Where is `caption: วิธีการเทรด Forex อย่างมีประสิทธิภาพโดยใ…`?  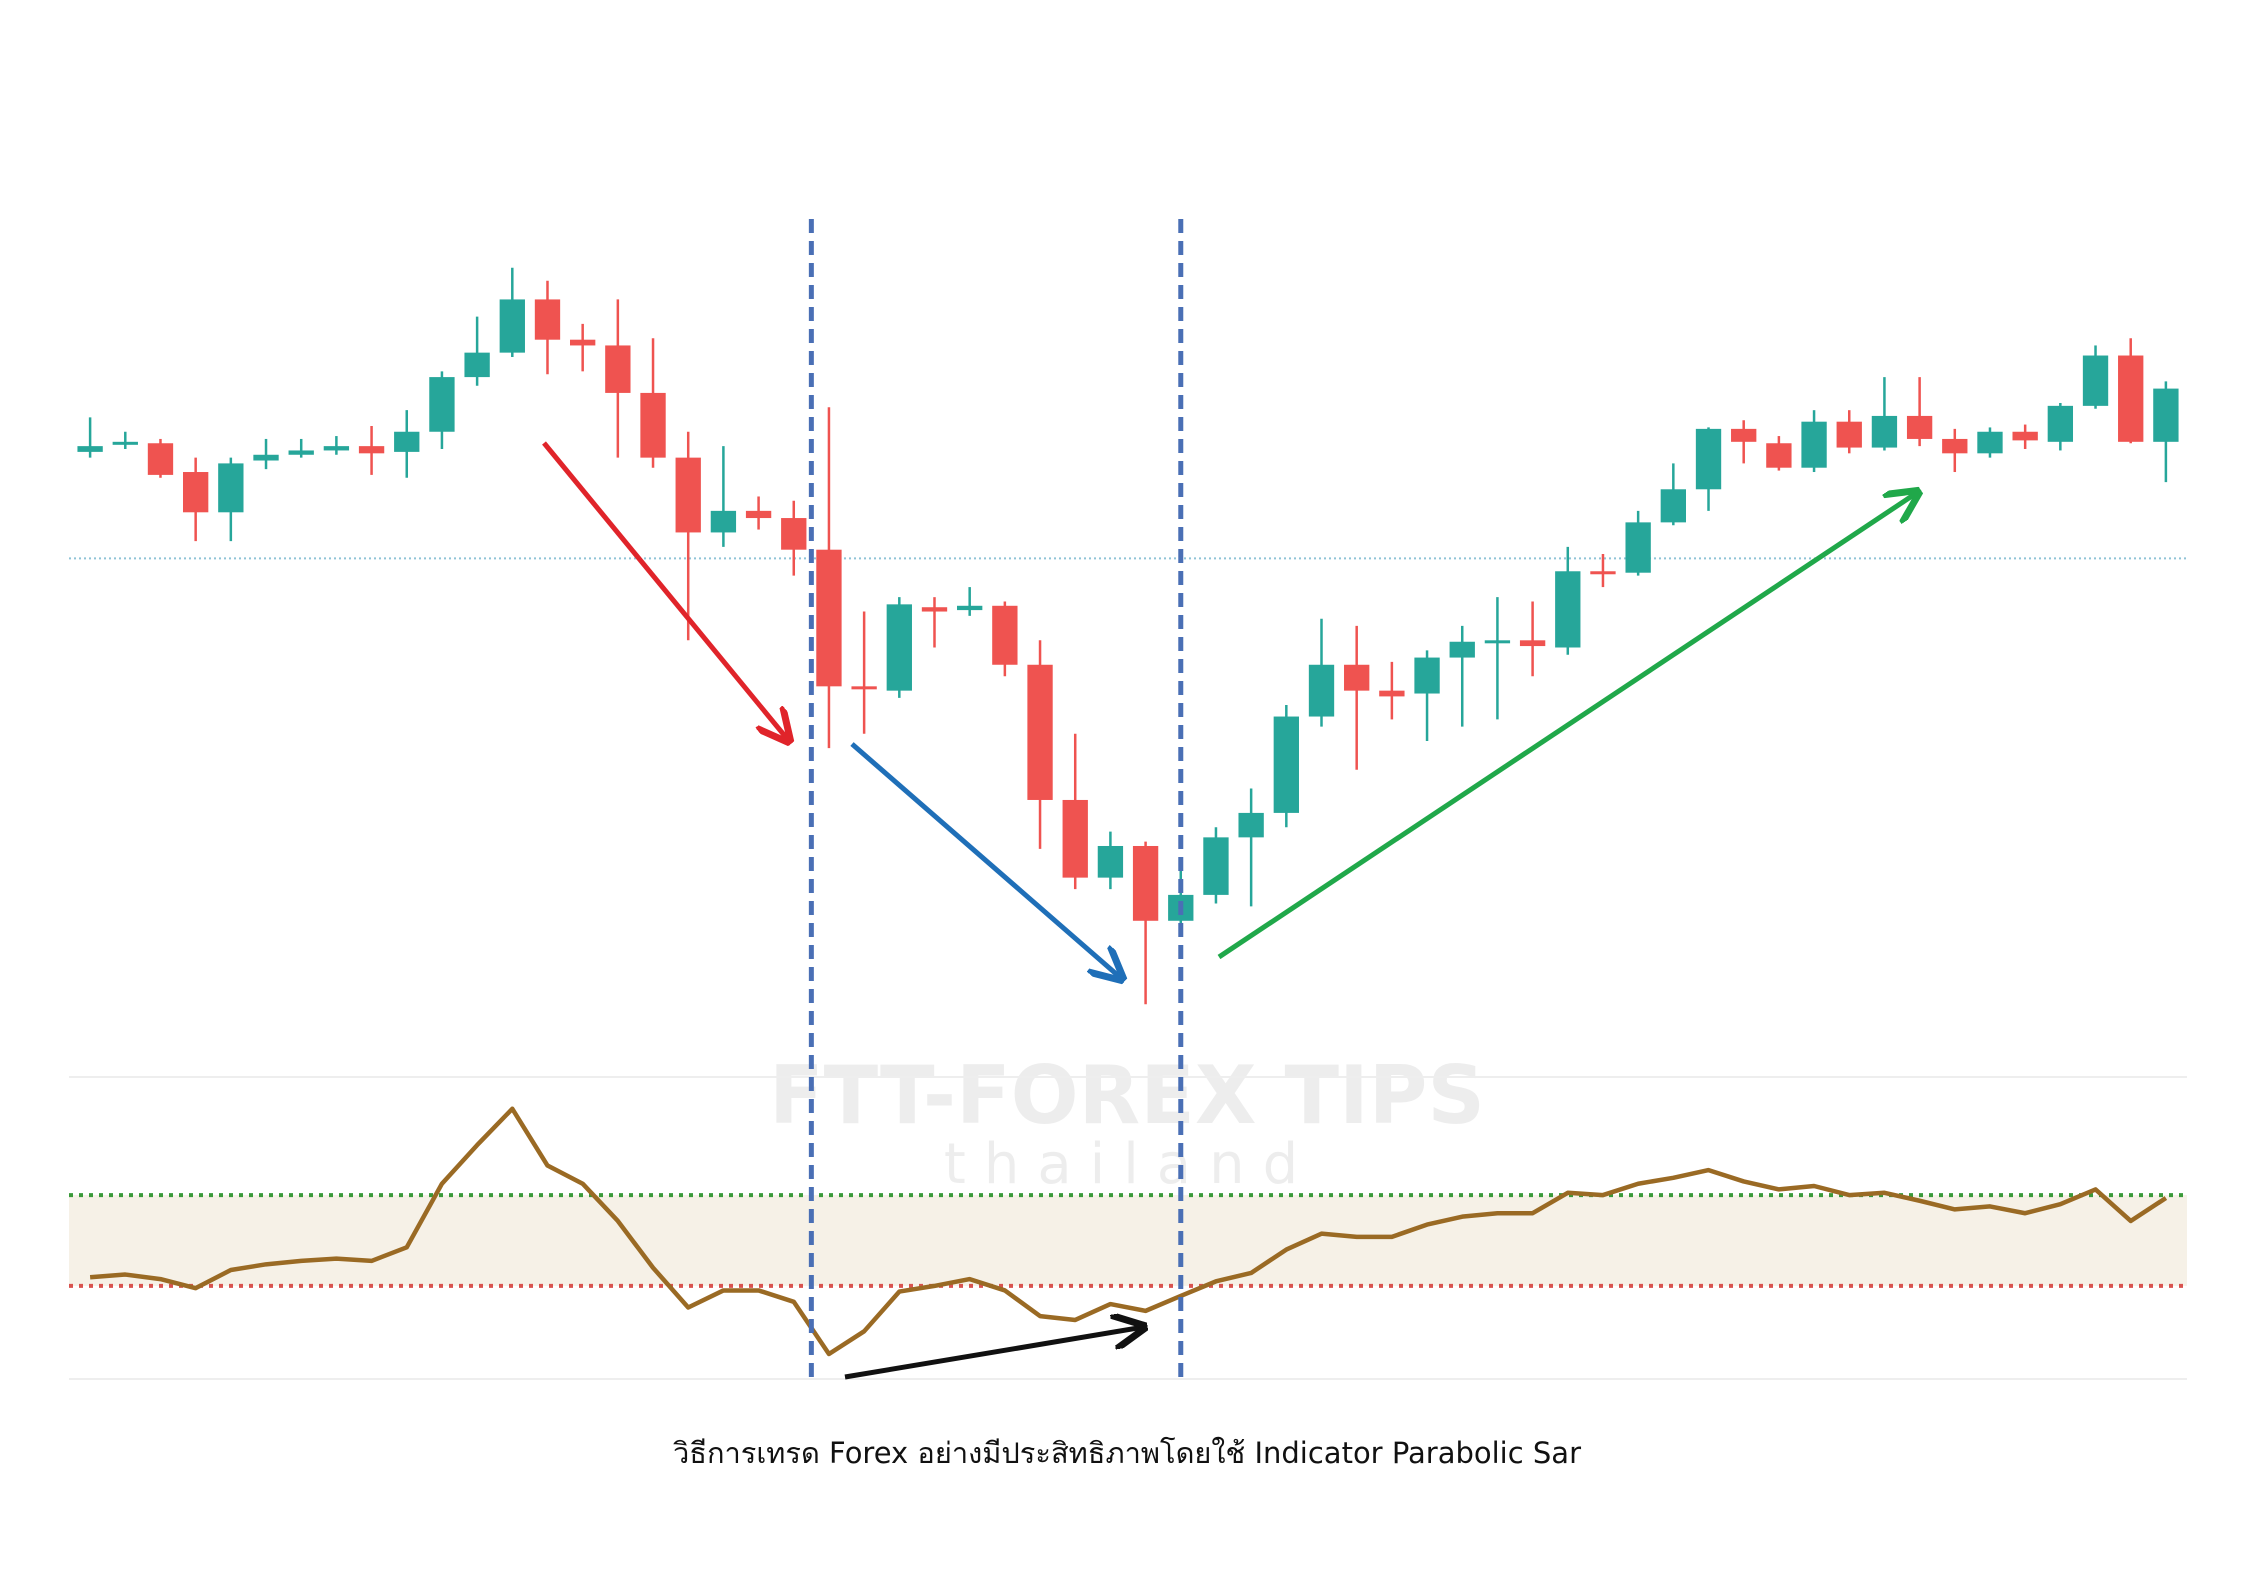 caption: วิธีการเทรด Forex อย่างมีประสิทธิภาพโดยใ… is located at coordinates (1127, 1453).